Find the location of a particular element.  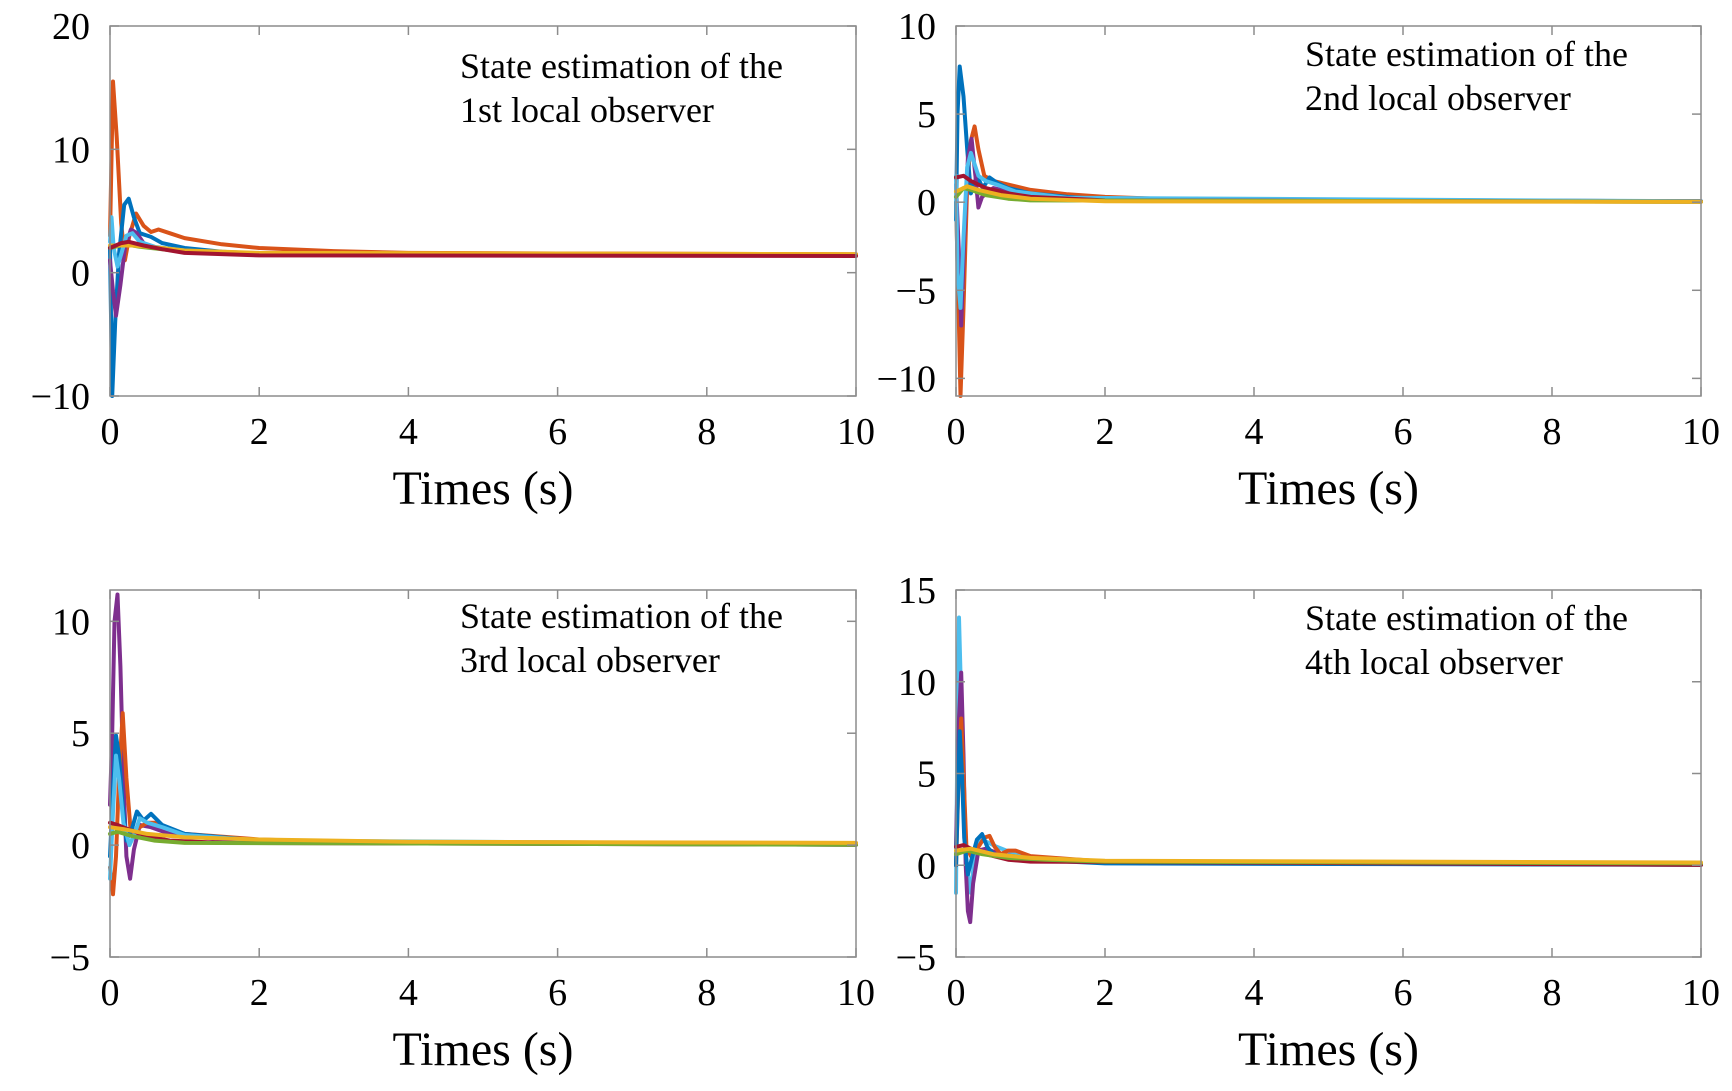

chart-annotation-line-2: 3rd local observer is located at coordinates (590, 660).